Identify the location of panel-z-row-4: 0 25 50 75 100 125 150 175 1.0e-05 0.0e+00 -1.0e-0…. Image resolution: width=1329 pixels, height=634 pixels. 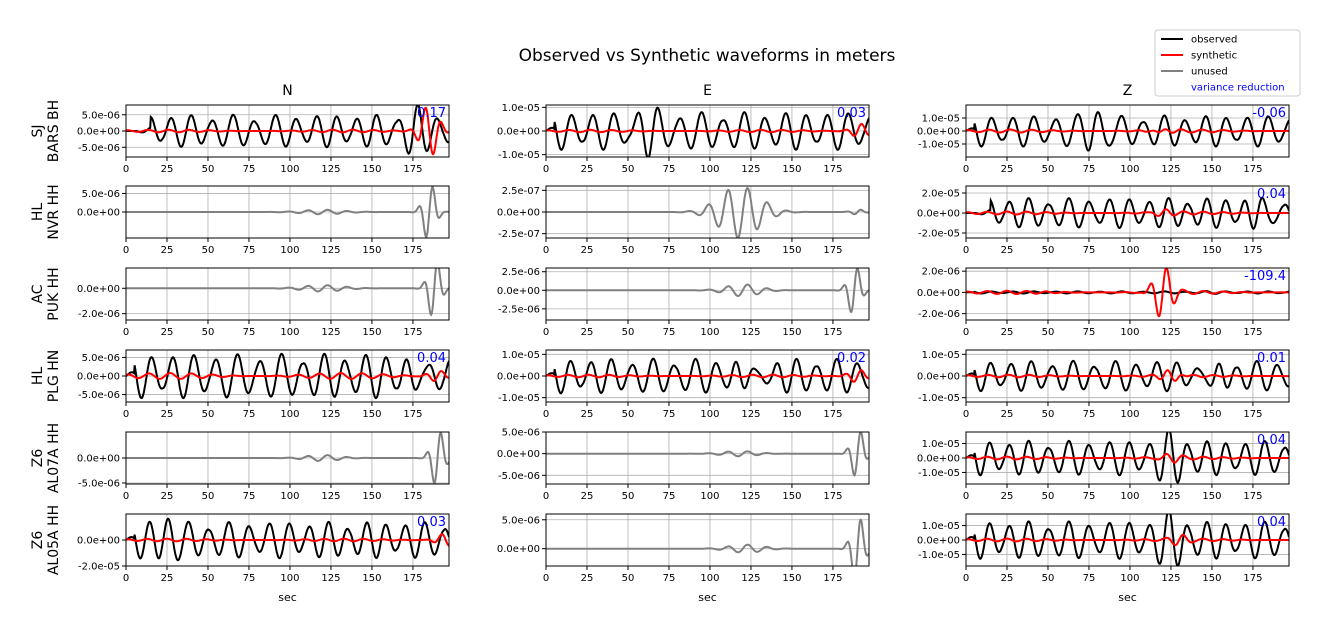
(1103, 384).